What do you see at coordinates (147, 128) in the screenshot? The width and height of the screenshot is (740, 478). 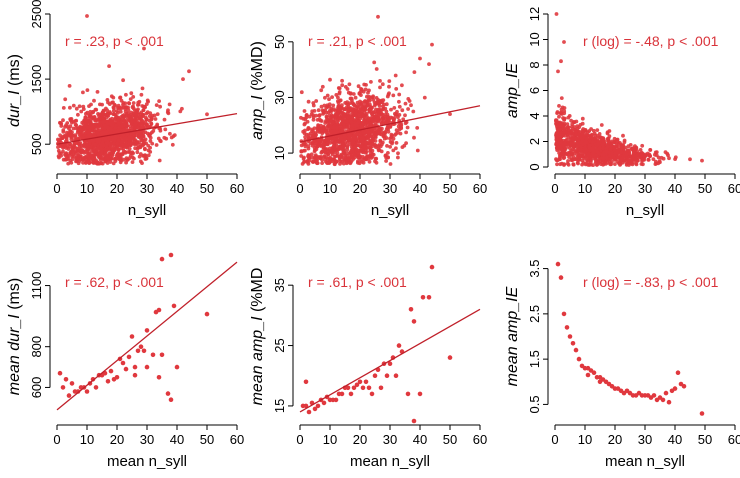 I see `trend-line` at bounding box center [147, 128].